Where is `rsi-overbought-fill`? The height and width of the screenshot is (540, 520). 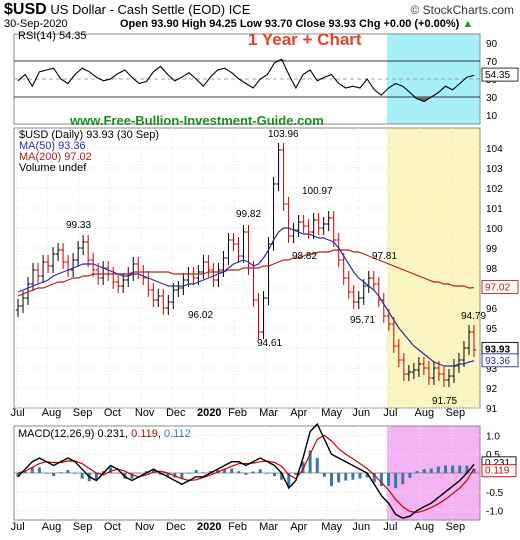
rsi-overbought-fill is located at coordinates (285, 60).